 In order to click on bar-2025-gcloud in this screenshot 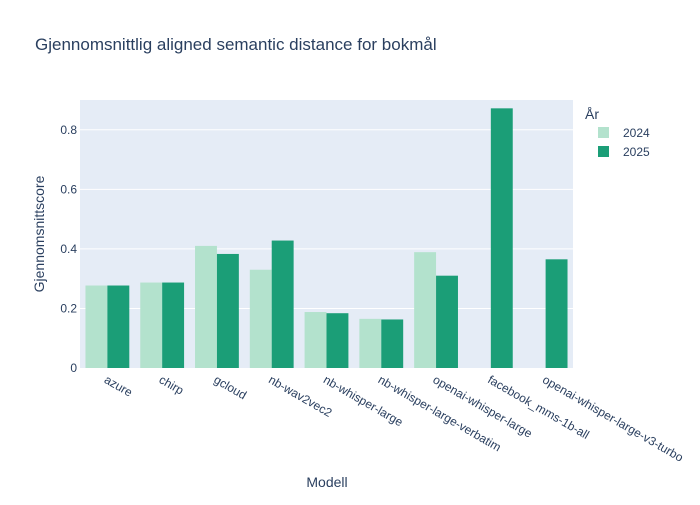, I will do `click(227, 310)`.